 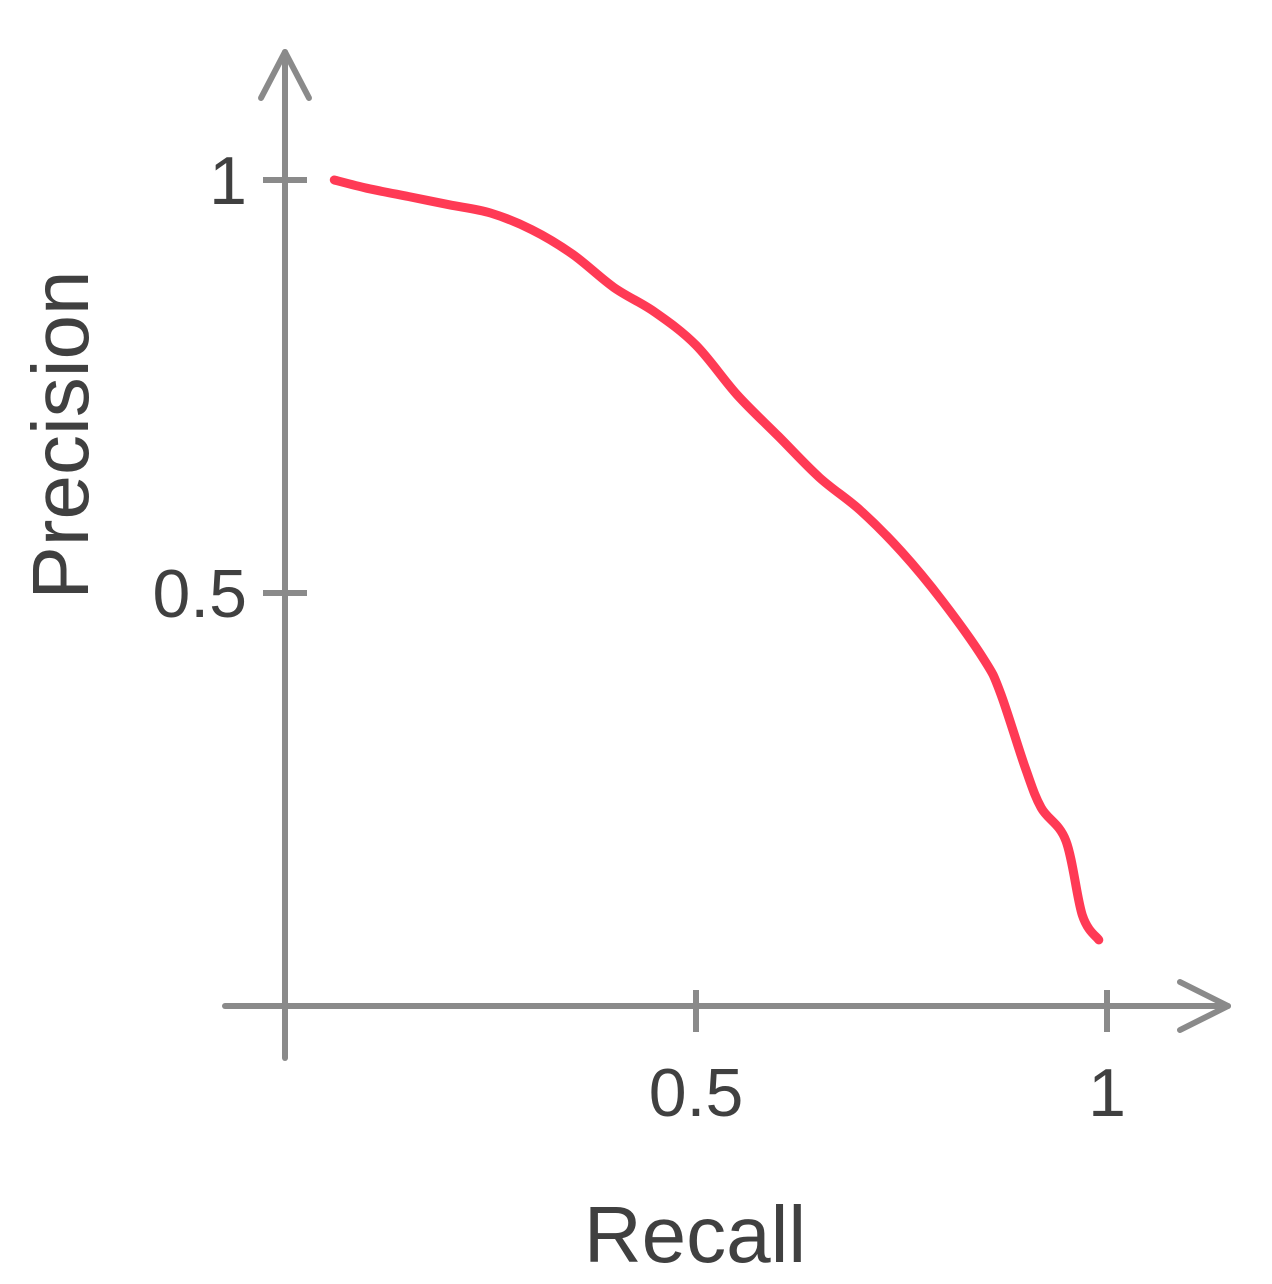 I want to click on y-tick-label: 1, so click(x=228, y=181).